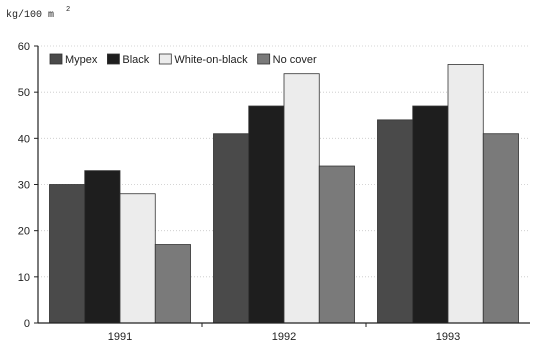  Describe the element at coordinates (68, 10) in the screenshot. I see `y-axis-unit-superscript: 2` at that location.